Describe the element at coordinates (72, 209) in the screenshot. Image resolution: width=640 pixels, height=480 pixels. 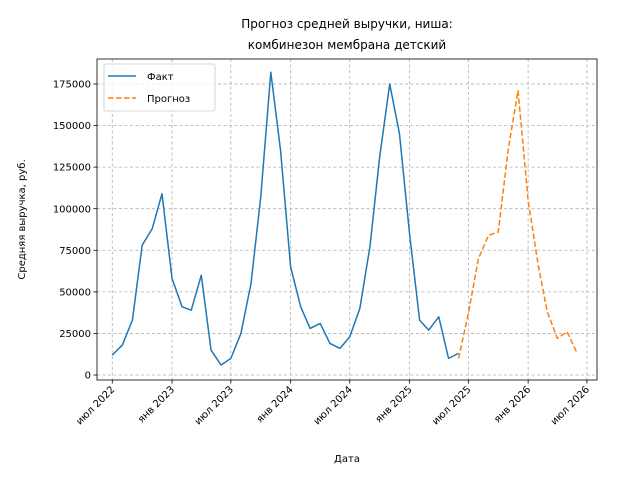
I see `y-tick-label: 100000` at that location.